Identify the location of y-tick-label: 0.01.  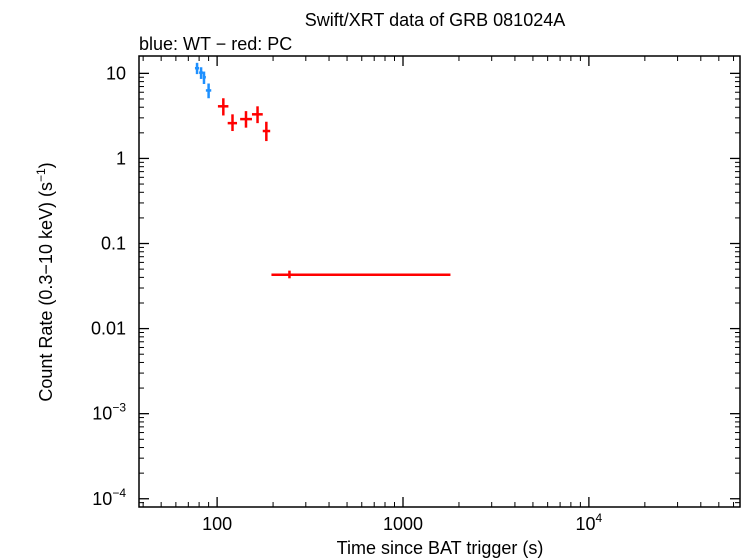
(108, 329).